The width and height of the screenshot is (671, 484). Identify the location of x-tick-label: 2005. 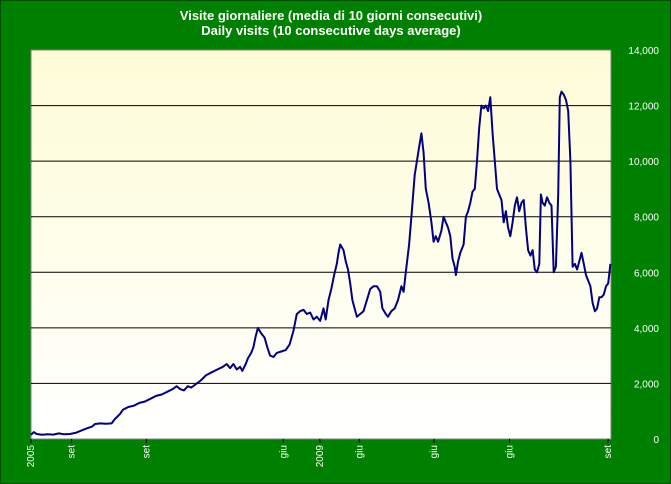
(31, 456).